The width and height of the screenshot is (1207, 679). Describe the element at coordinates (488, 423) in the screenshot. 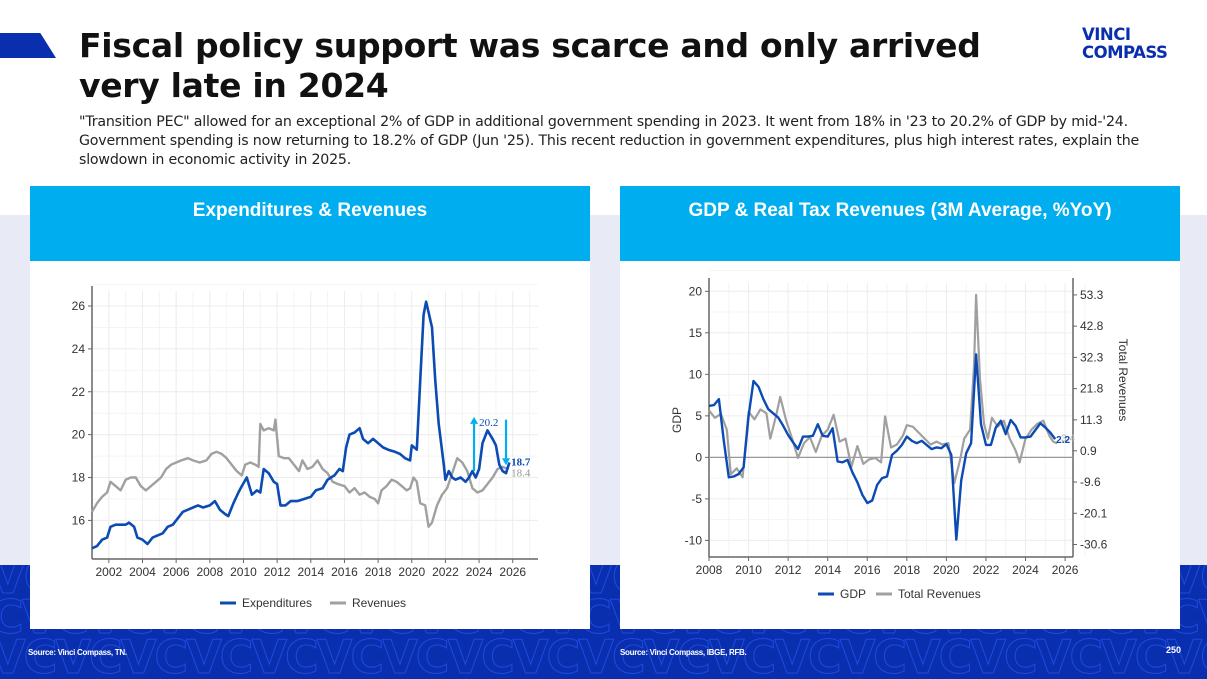

I see `annotation-label: 20.2` at that location.